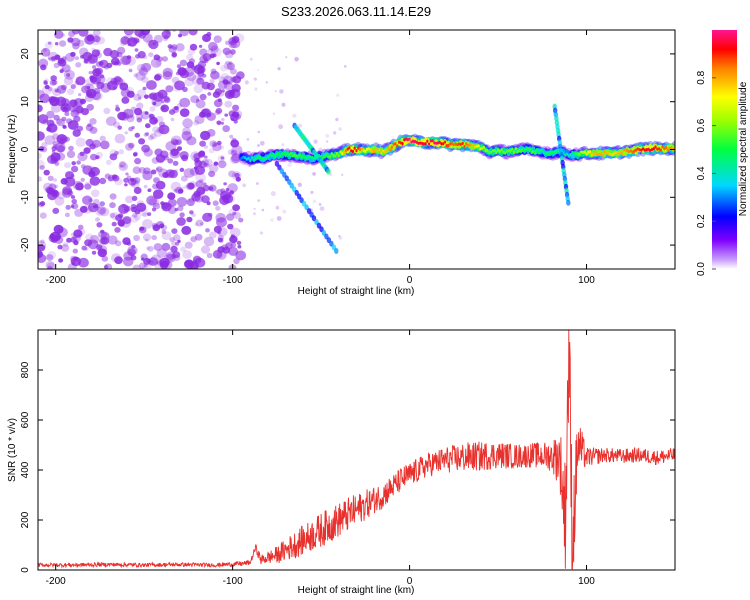 This screenshot has width=750, height=600. Describe the element at coordinates (701, 173) in the screenshot. I see `colorbar-tick-label: 0.4` at that location.